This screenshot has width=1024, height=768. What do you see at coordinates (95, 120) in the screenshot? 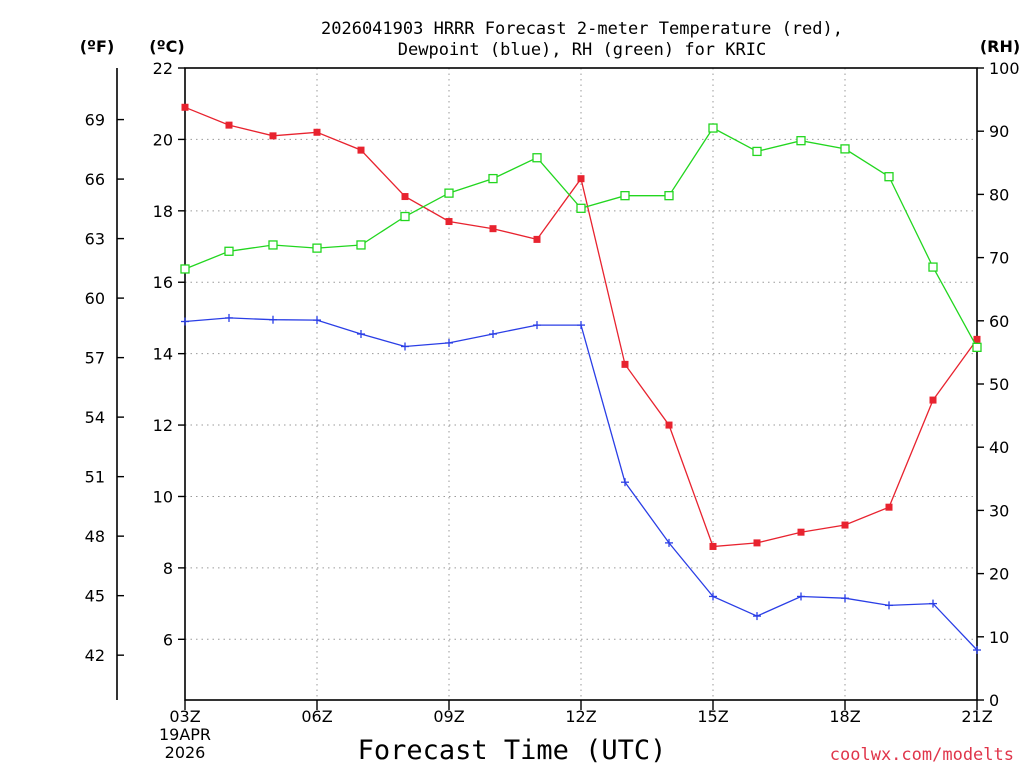
I see `fahrenheit-tick-label: 69` at bounding box center [95, 120].